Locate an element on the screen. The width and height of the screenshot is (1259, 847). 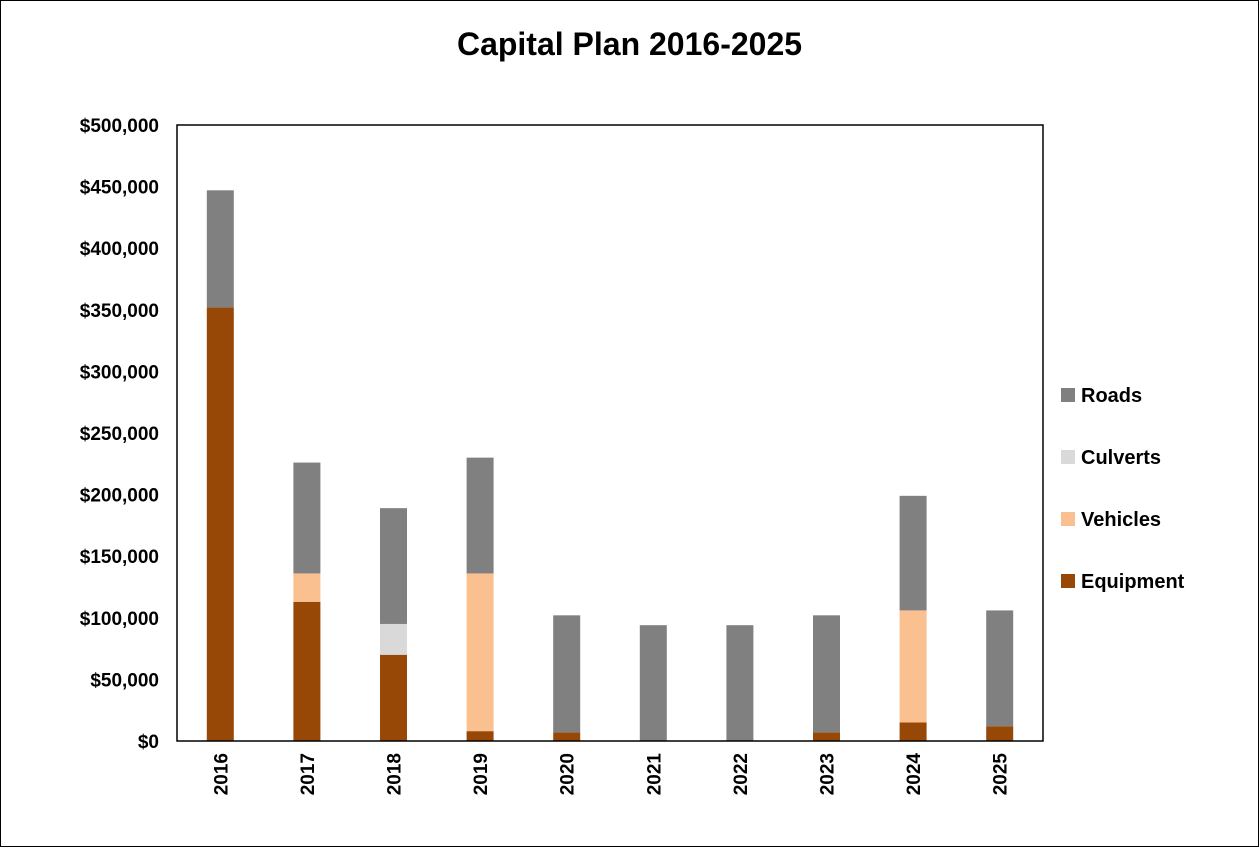
y-tick-label: $100,000 is located at coordinates (119, 619).